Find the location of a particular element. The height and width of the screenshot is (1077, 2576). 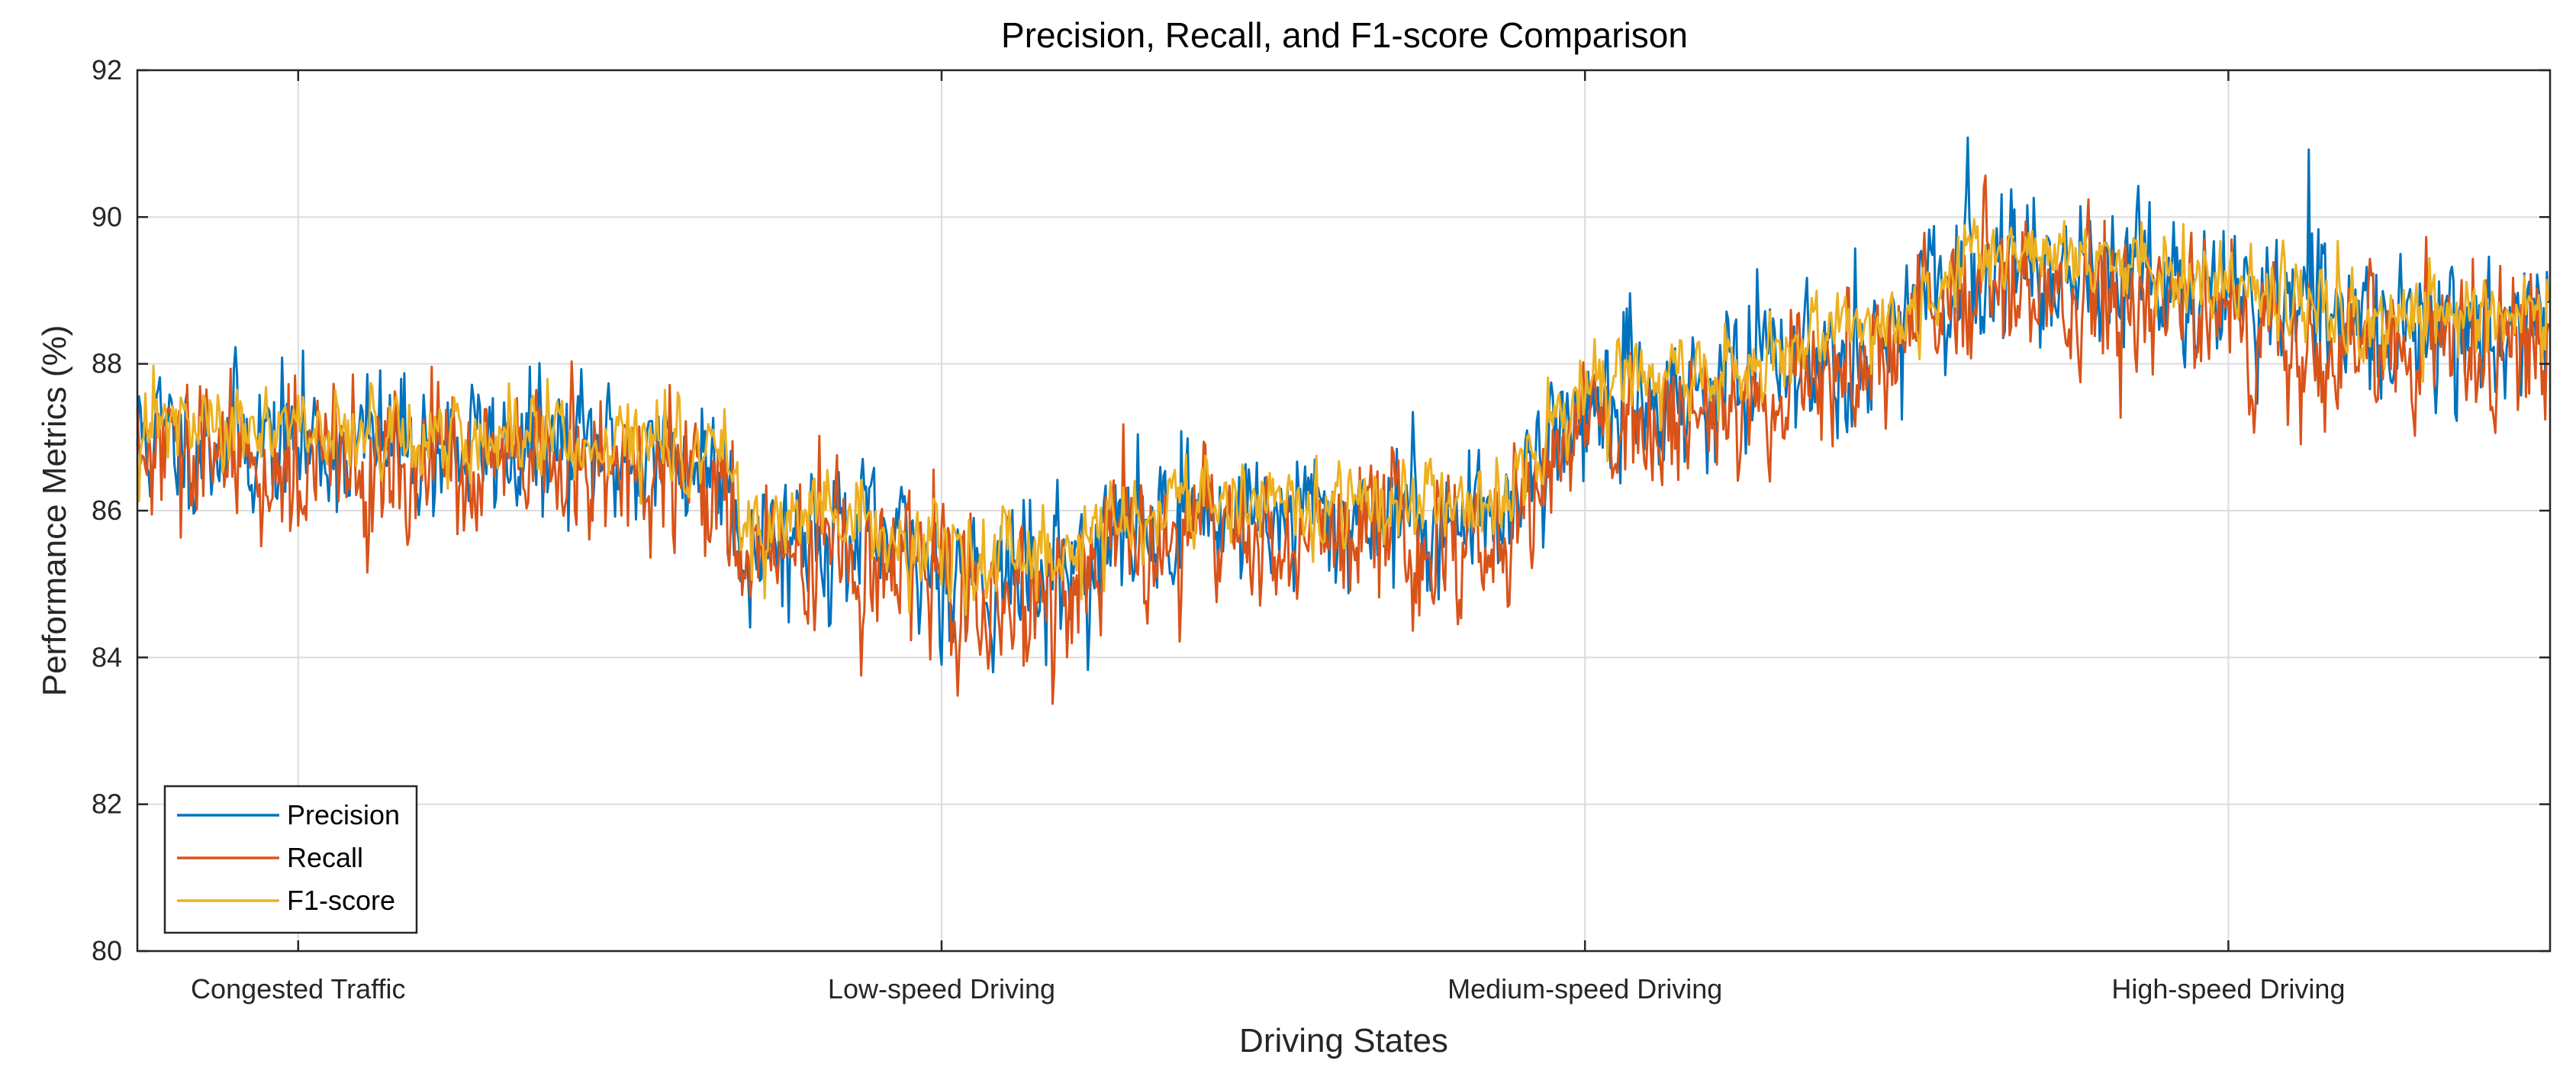

y-tick-label: 90 is located at coordinates (107, 216).